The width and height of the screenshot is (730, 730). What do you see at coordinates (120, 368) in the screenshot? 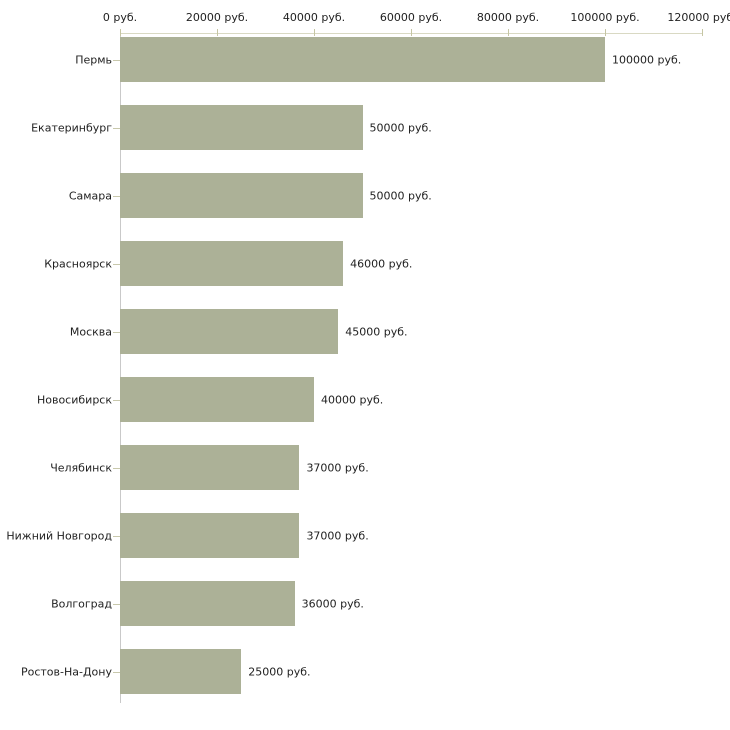
I see `y-axis-line` at bounding box center [120, 368].